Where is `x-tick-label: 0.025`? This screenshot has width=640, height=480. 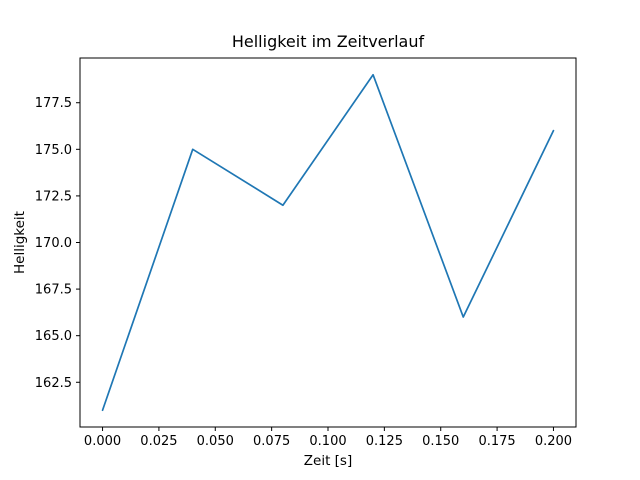
x-tick-label: 0.025 is located at coordinates (158, 441).